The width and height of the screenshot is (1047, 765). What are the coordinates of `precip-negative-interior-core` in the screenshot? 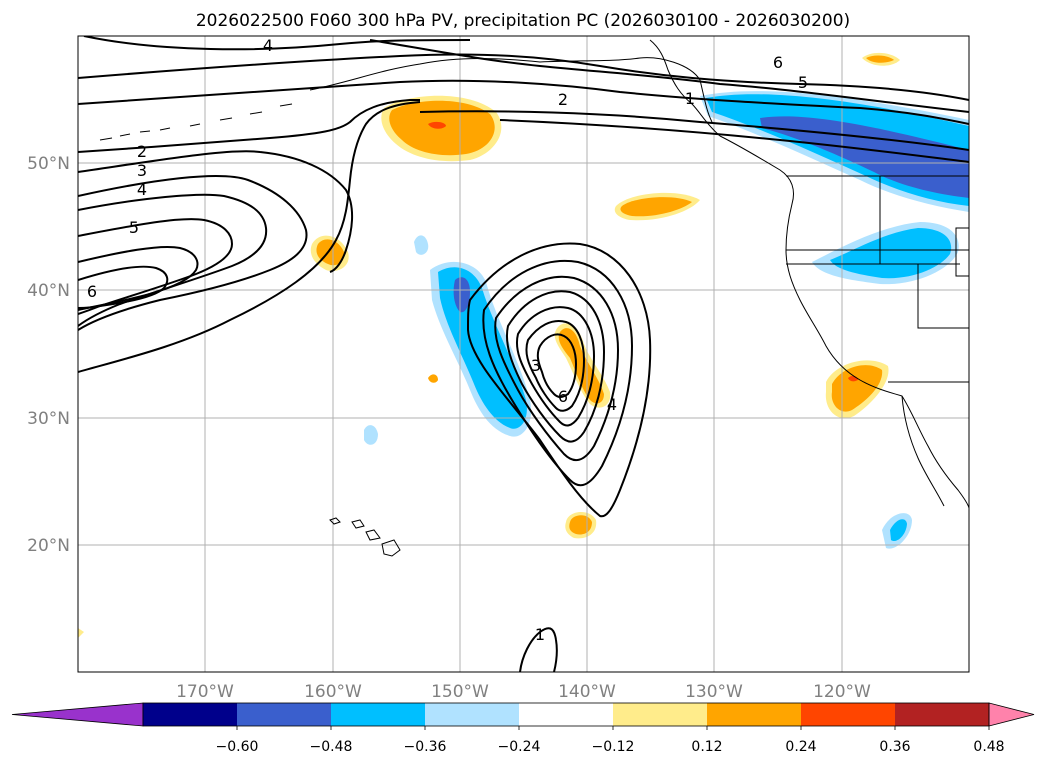 It's located at (891, 253).